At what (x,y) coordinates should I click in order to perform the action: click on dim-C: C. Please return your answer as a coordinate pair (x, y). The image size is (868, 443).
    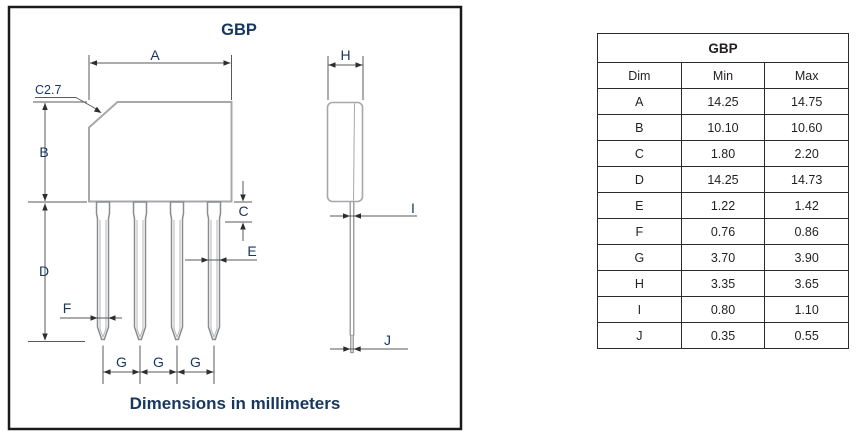
    Looking at the image, I should click on (238, 211).